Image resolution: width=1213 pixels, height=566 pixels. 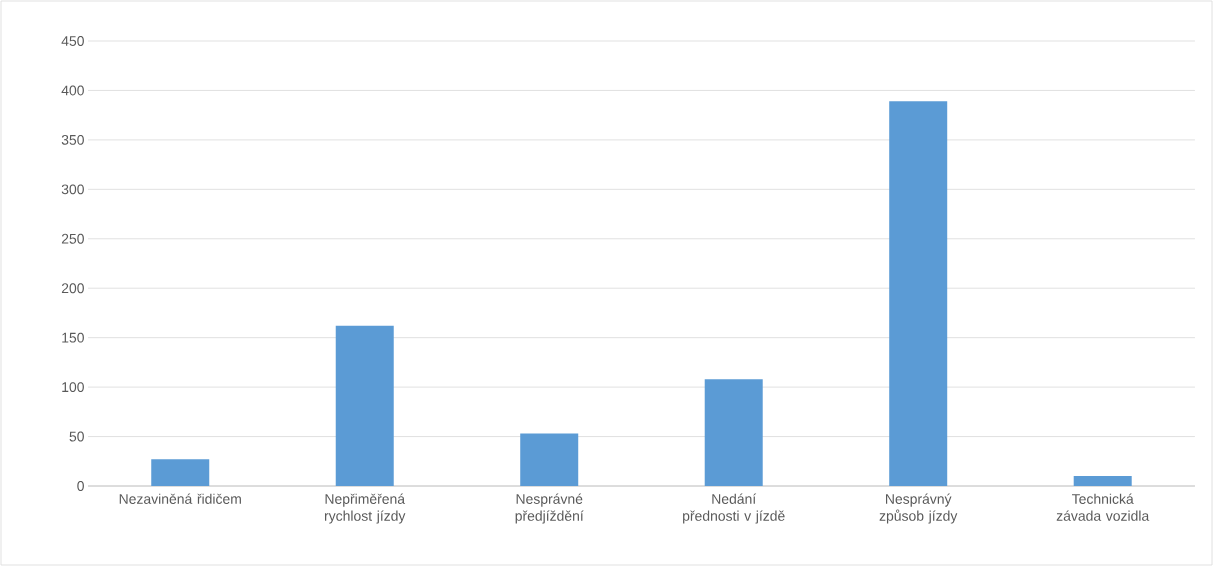 I want to click on x-tick-label: Nepřiměřená rychlost jízdy, so click(x=365, y=508).